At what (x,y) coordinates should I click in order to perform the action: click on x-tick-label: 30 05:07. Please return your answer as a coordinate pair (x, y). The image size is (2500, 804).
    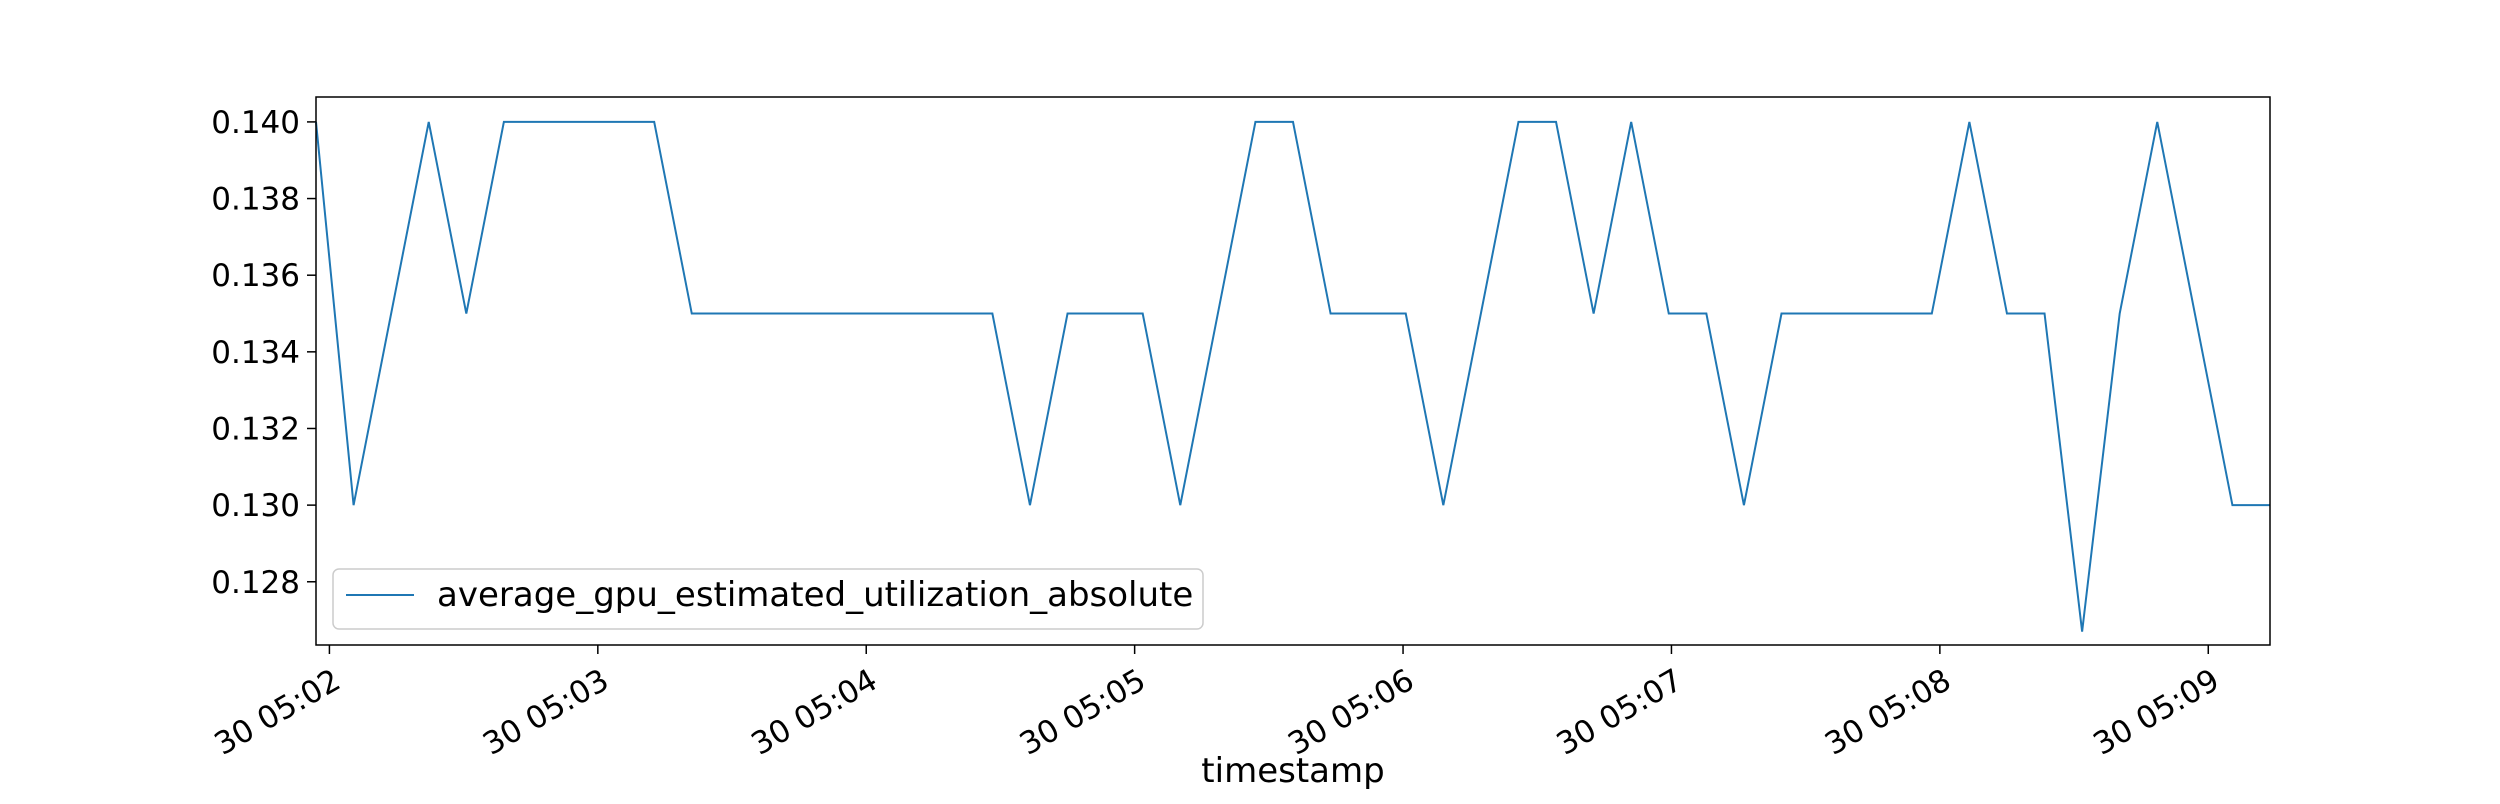
    Looking at the image, I should click on (1620, 712).